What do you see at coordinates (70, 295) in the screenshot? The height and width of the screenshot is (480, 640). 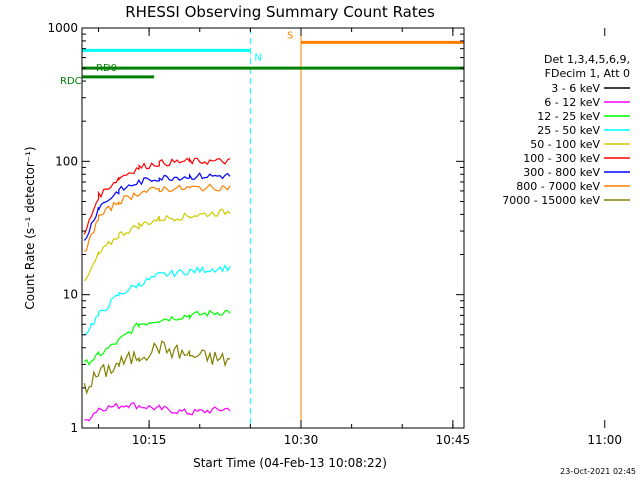 I see `y-tick-label-1: 10` at bounding box center [70, 295].